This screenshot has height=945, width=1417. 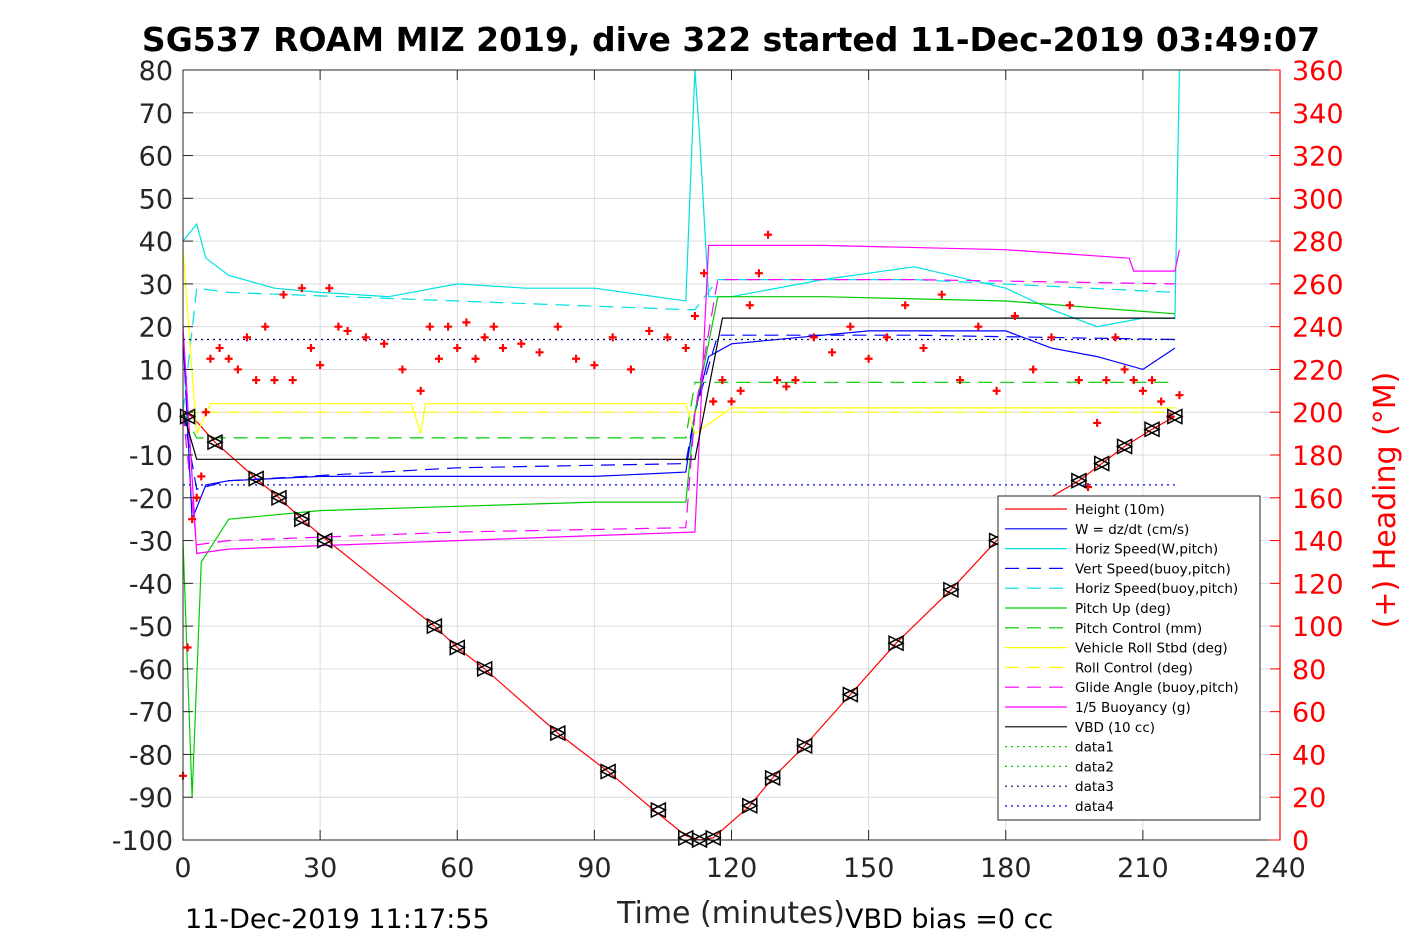 What do you see at coordinates (151, 670) in the screenshot?
I see `y-tick-label: -60` at bounding box center [151, 670].